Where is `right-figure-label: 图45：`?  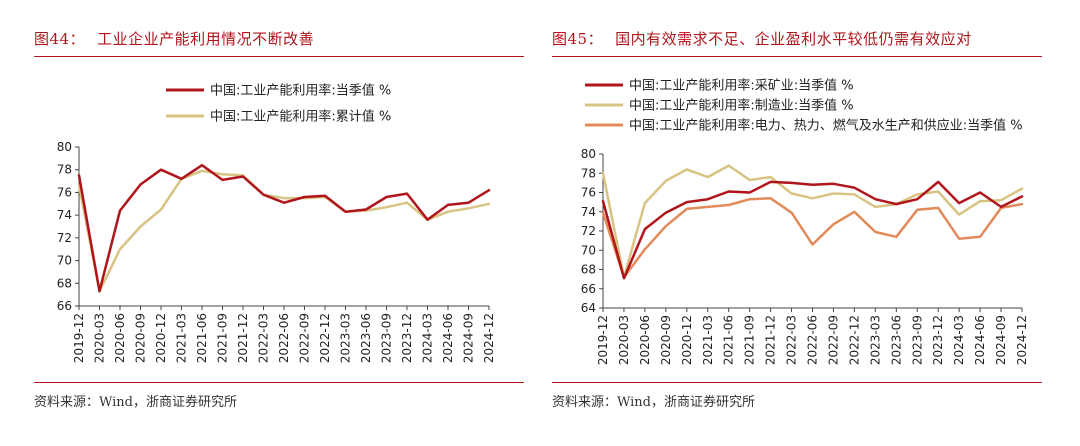
right-figure-label: 图45： is located at coordinates (578, 39).